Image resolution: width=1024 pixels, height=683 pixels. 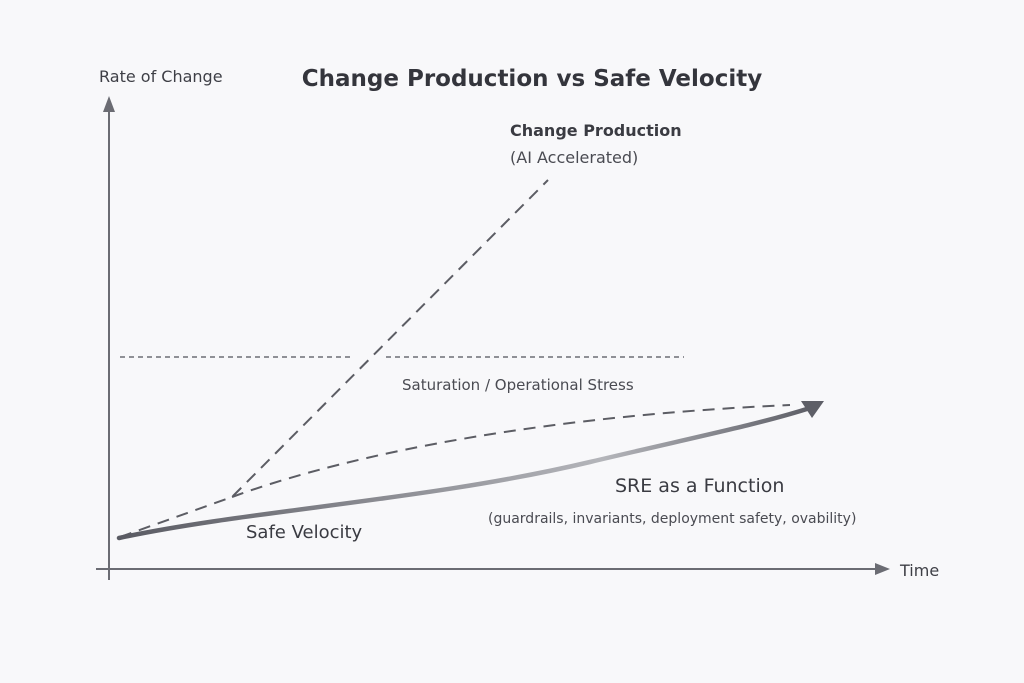 What do you see at coordinates (920, 570) in the screenshot?
I see `x-axis-label: Time` at bounding box center [920, 570].